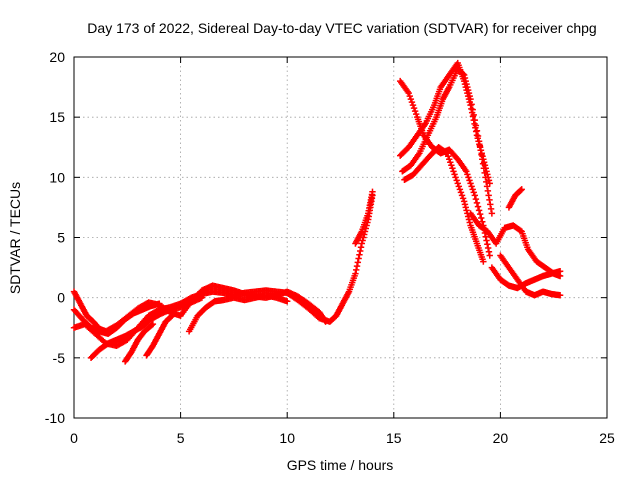 The image size is (640, 480). What do you see at coordinates (61, 298) in the screenshot?
I see `y-tick-label: 0` at bounding box center [61, 298].